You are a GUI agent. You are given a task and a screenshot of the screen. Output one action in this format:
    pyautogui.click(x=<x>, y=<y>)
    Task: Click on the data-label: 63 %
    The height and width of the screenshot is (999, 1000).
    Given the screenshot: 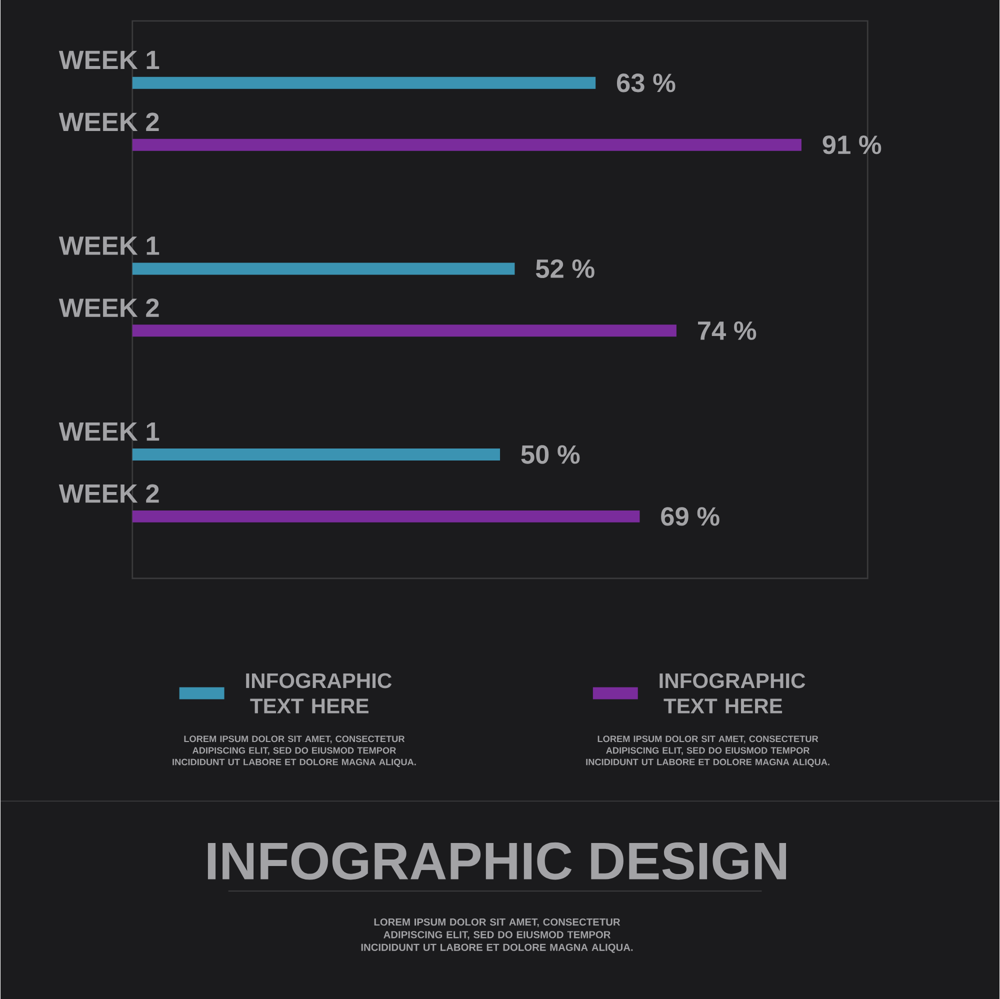 What is the action you would take?
    pyautogui.click(x=646, y=83)
    